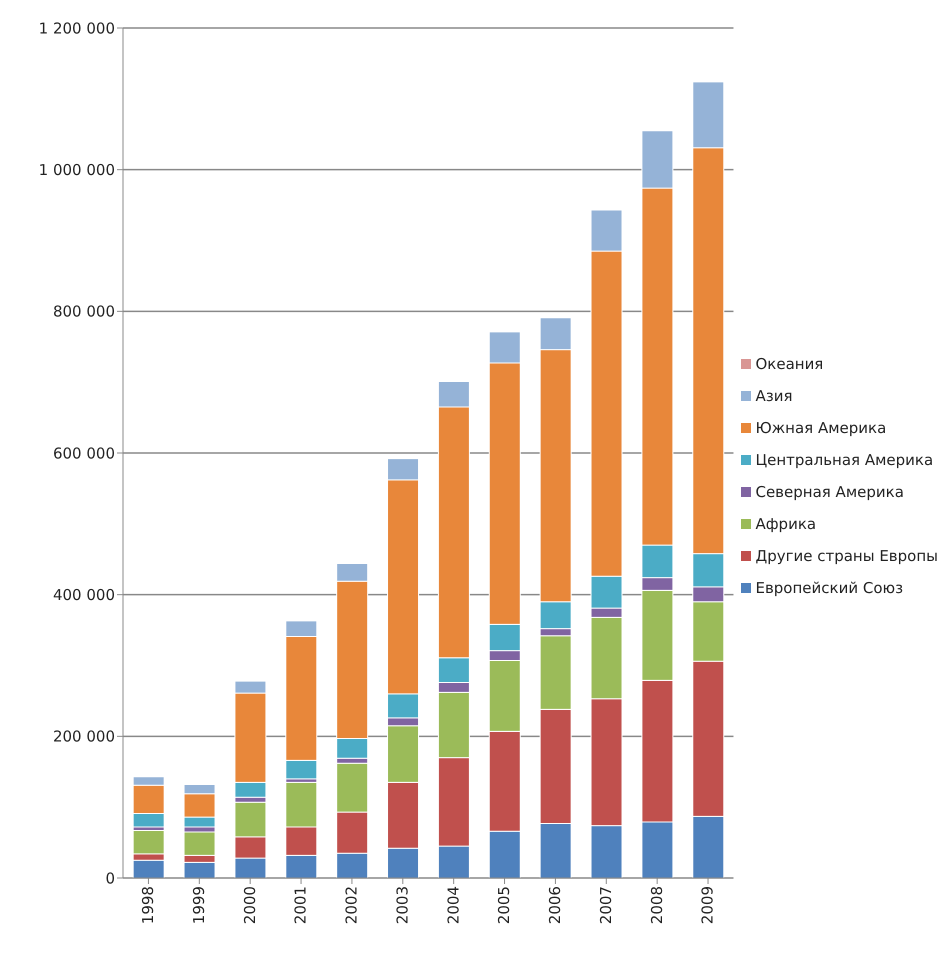  Describe the element at coordinates (83, 595) in the screenshot. I see `y-tick-label: 400 000` at that location.